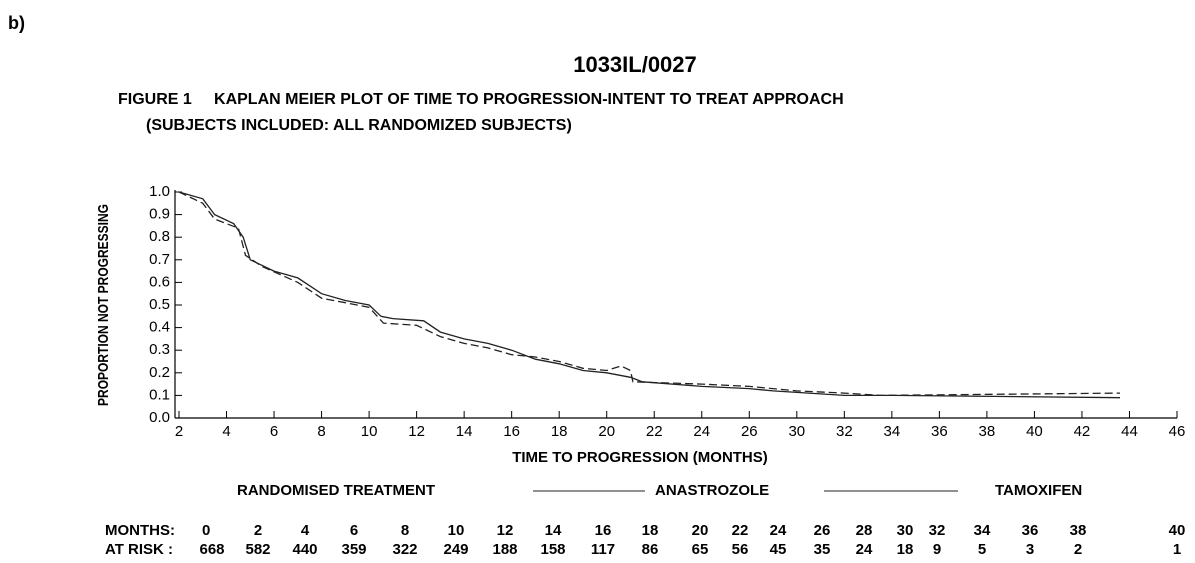  What do you see at coordinates (987, 431) in the screenshot?
I see `x-tick-label: 38` at bounding box center [987, 431].